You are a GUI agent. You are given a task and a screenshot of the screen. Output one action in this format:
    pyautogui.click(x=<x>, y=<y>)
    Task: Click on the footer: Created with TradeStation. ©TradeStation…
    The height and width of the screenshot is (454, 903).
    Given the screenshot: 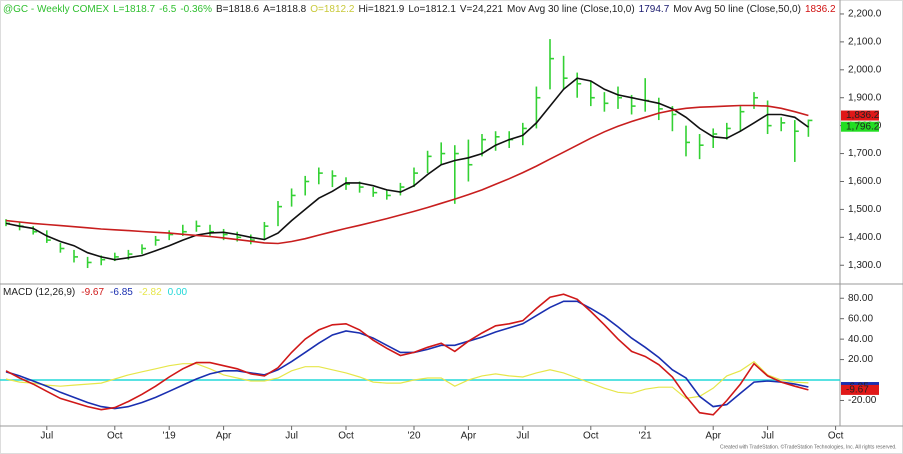 What is the action you would take?
    pyautogui.click(x=808, y=446)
    